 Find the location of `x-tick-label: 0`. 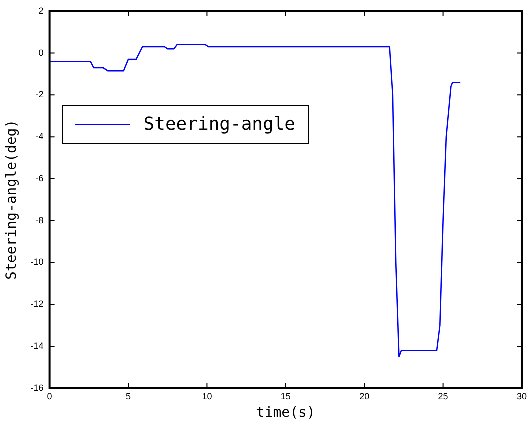

x-tick-label: 0 is located at coordinates (49, 396).